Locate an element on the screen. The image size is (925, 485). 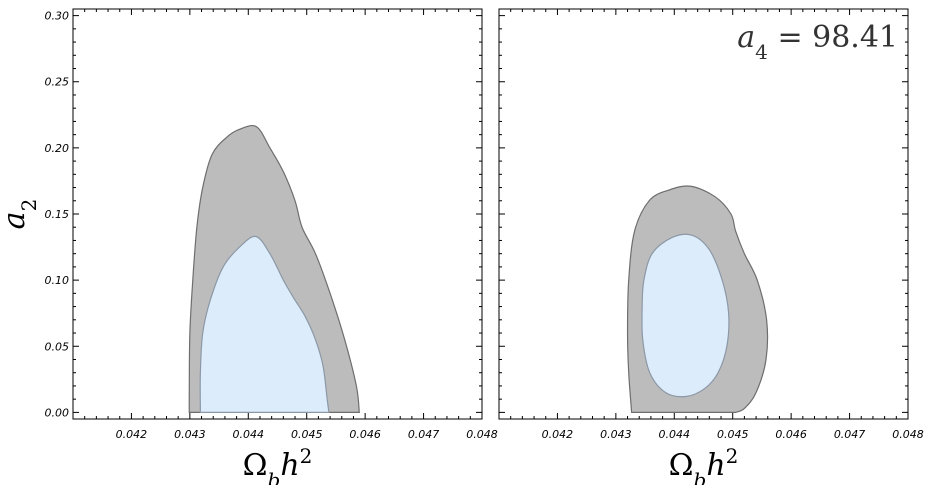
y-tick-label: 0.05 is located at coordinates (57, 346).